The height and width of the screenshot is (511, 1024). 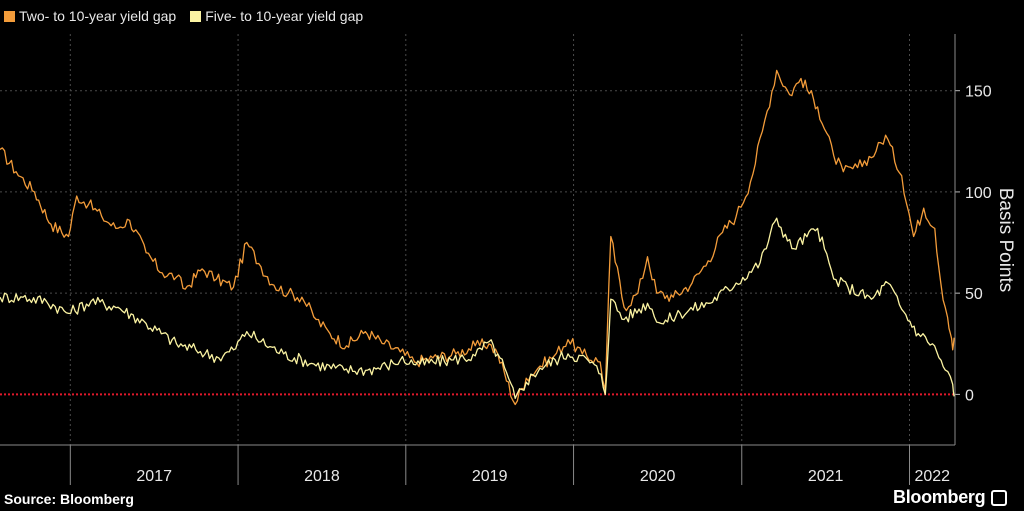 What do you see at coordinates (978, 193) in the screenshot?
I see `y-tick-label-100: 100` at bounding box center [978, 193].